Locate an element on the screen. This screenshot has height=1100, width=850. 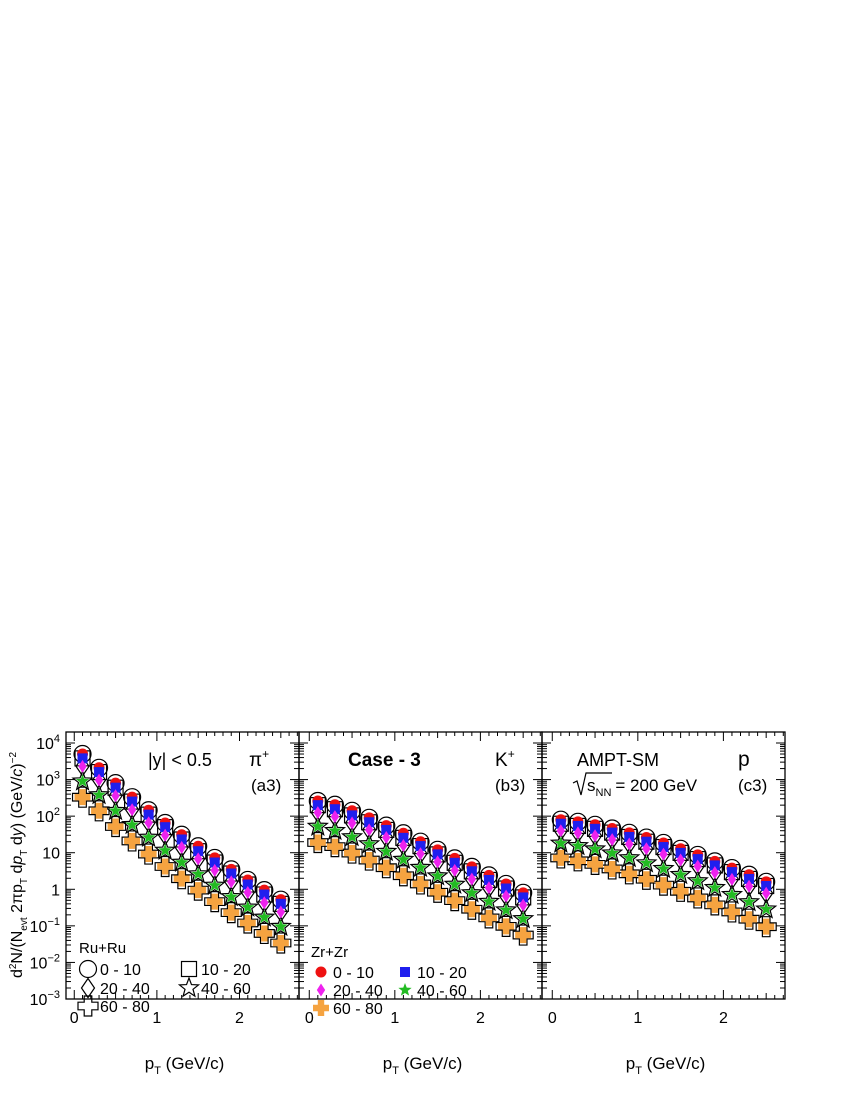
panel-0-markers is located at coordinates (181, 849).